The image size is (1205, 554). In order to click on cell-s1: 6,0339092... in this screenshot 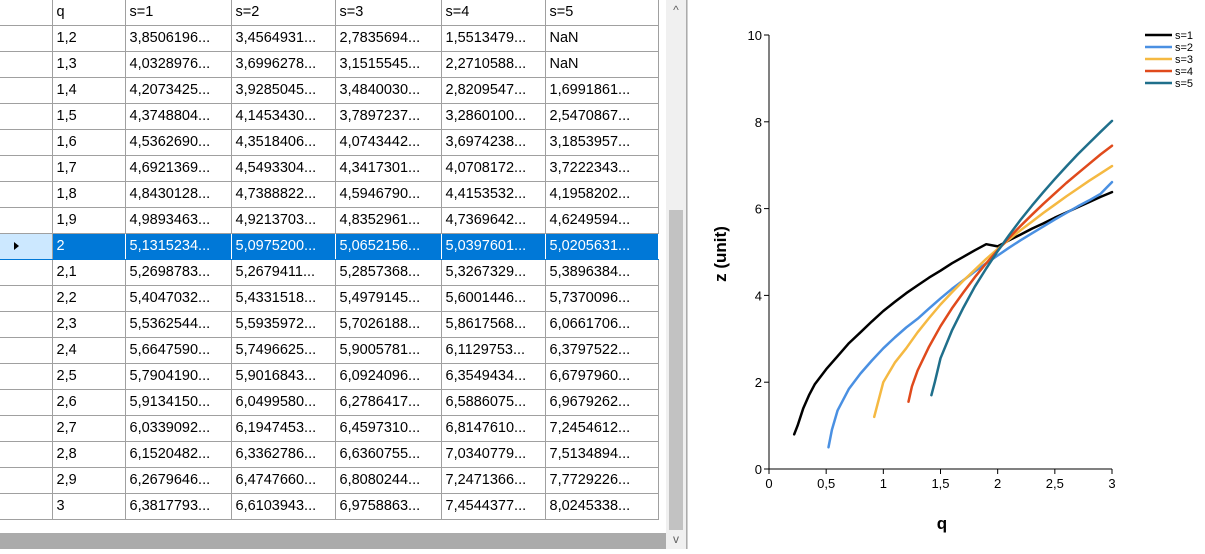, I will do `click(178, 428)`.